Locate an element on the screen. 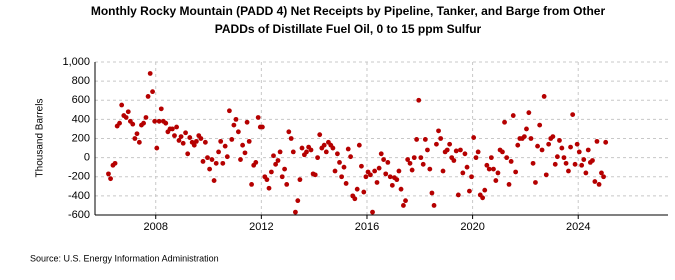  y-tick-label: 0 is located at coordinates (87, 158).